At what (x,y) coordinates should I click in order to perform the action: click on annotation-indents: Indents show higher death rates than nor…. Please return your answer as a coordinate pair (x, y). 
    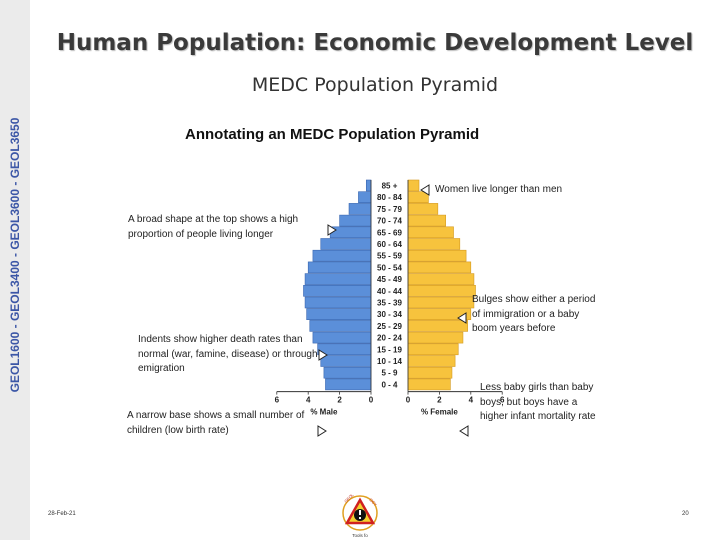
    Looking at the image, I should click on (228, 354).